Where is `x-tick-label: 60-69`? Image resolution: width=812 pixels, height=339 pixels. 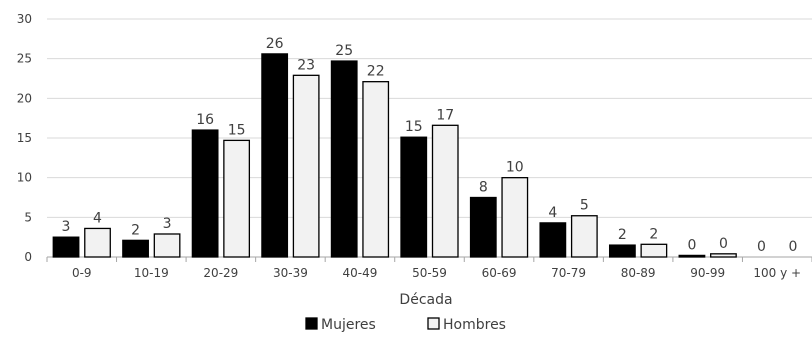
x-tick-label: 60-69 is located at coordinates (499, 273).